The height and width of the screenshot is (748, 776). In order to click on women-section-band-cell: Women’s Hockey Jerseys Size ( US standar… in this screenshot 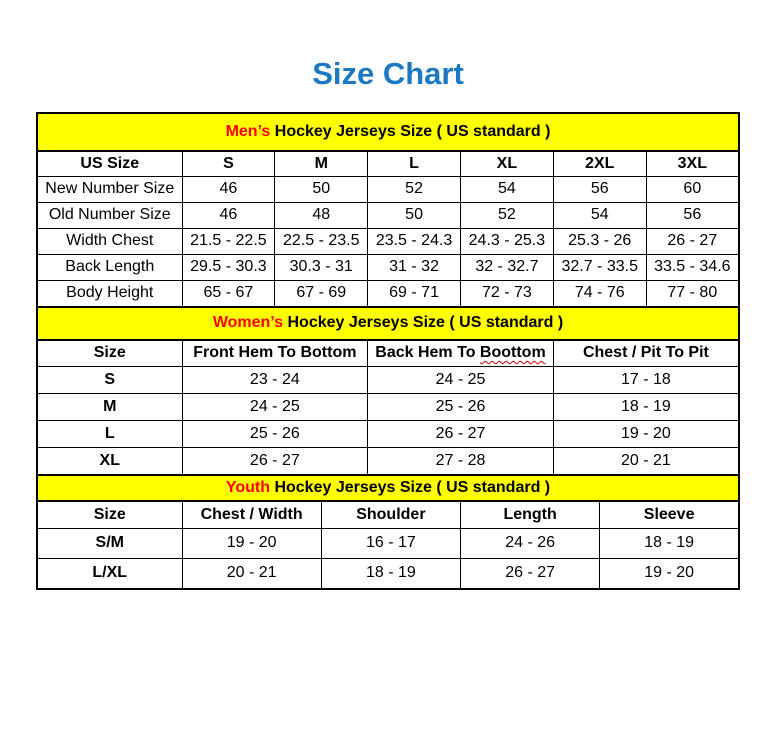, I will do `click(388, 323)`.